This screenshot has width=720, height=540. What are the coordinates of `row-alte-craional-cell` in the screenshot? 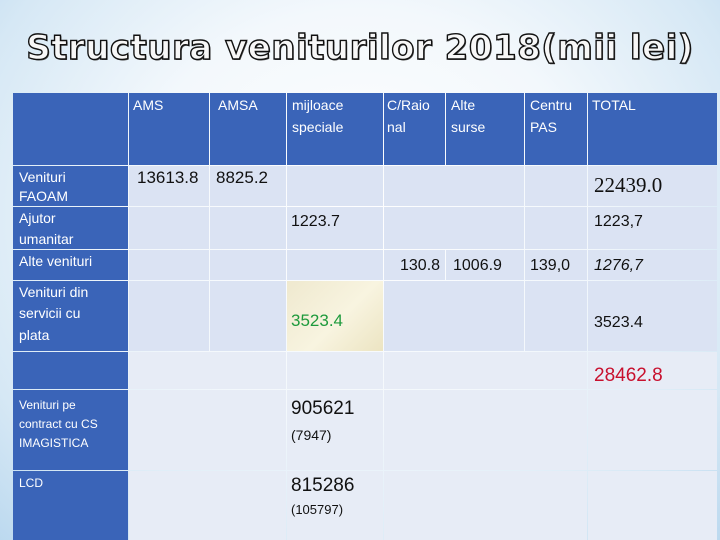 It's located at (414, 265).